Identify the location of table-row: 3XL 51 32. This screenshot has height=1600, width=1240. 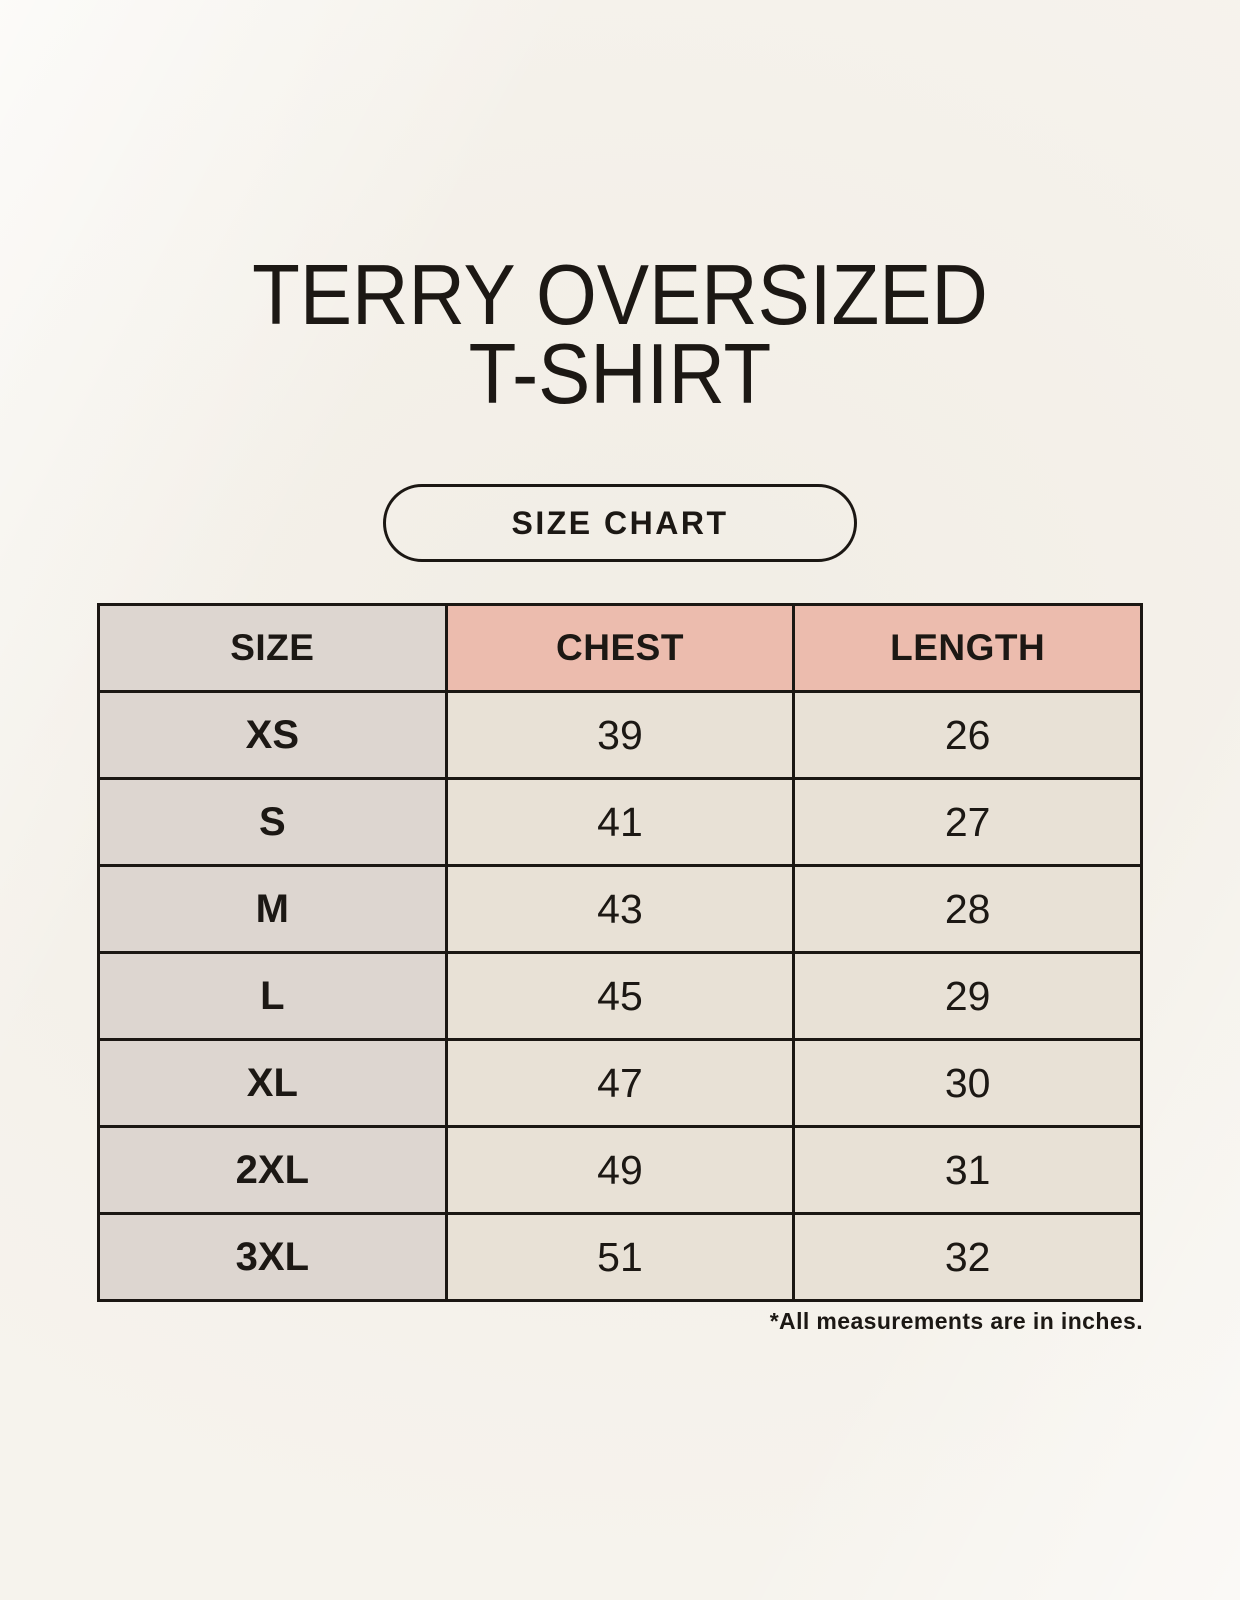
(620, 1257).